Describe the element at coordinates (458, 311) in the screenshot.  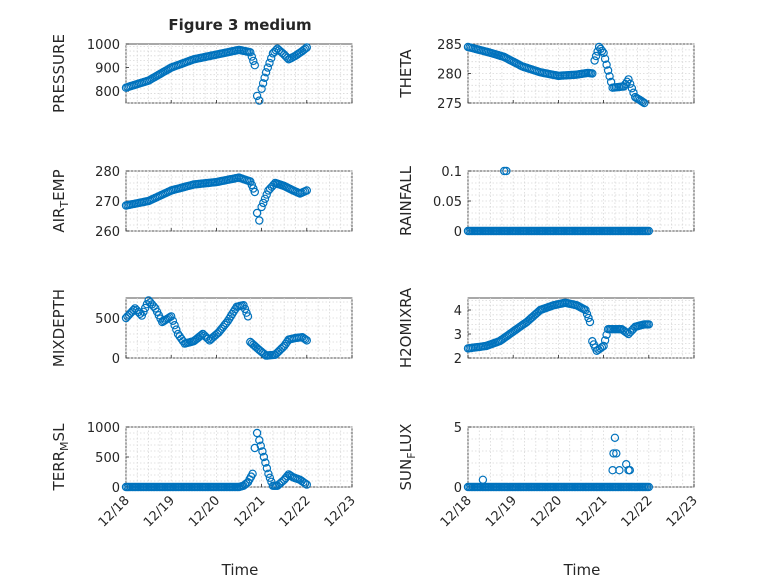
I see `y-tick-label: 4` at that location.